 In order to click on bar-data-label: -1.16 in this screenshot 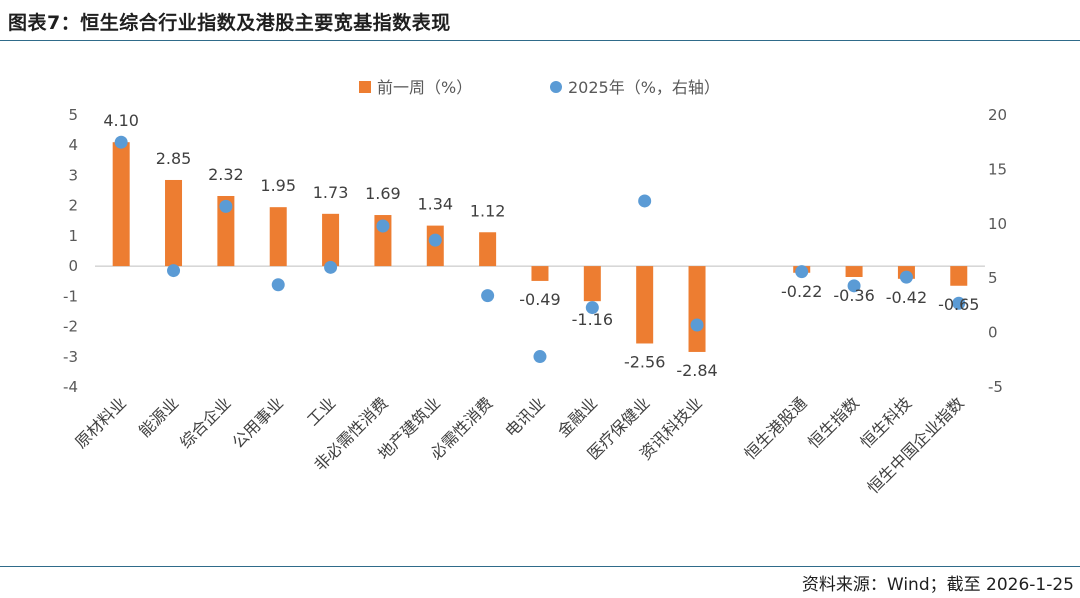, I will do `click(592, 319)`.